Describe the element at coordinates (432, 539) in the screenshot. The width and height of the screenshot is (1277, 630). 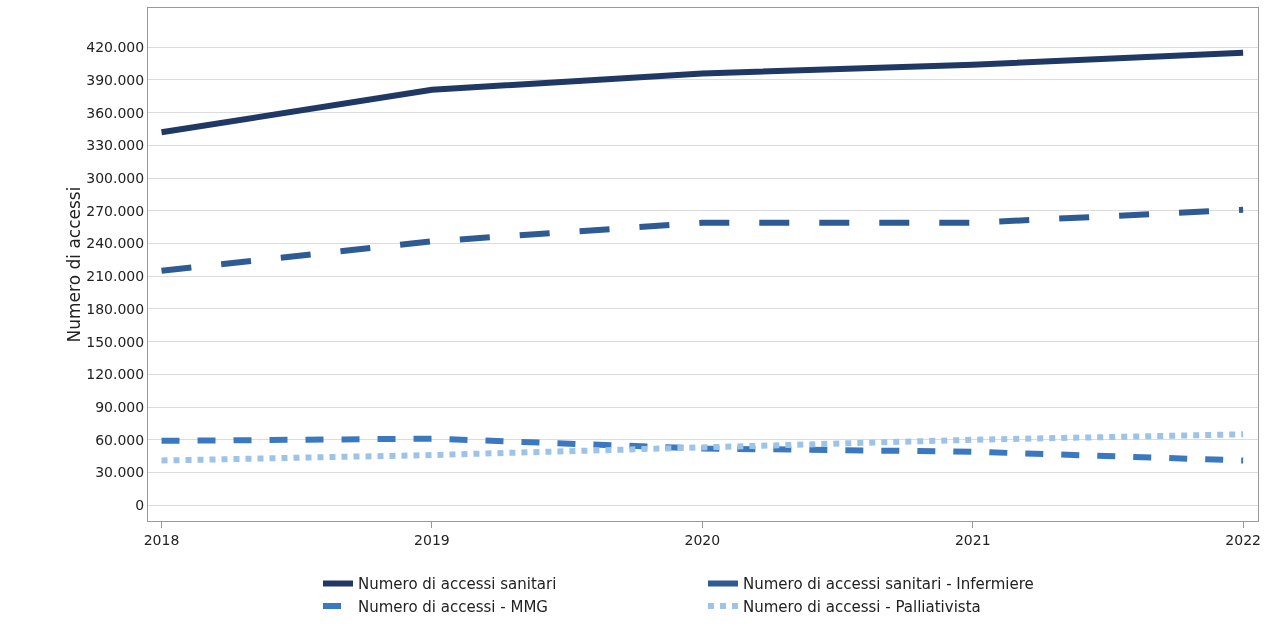
I see `x-tick-label: 2019` at that location.